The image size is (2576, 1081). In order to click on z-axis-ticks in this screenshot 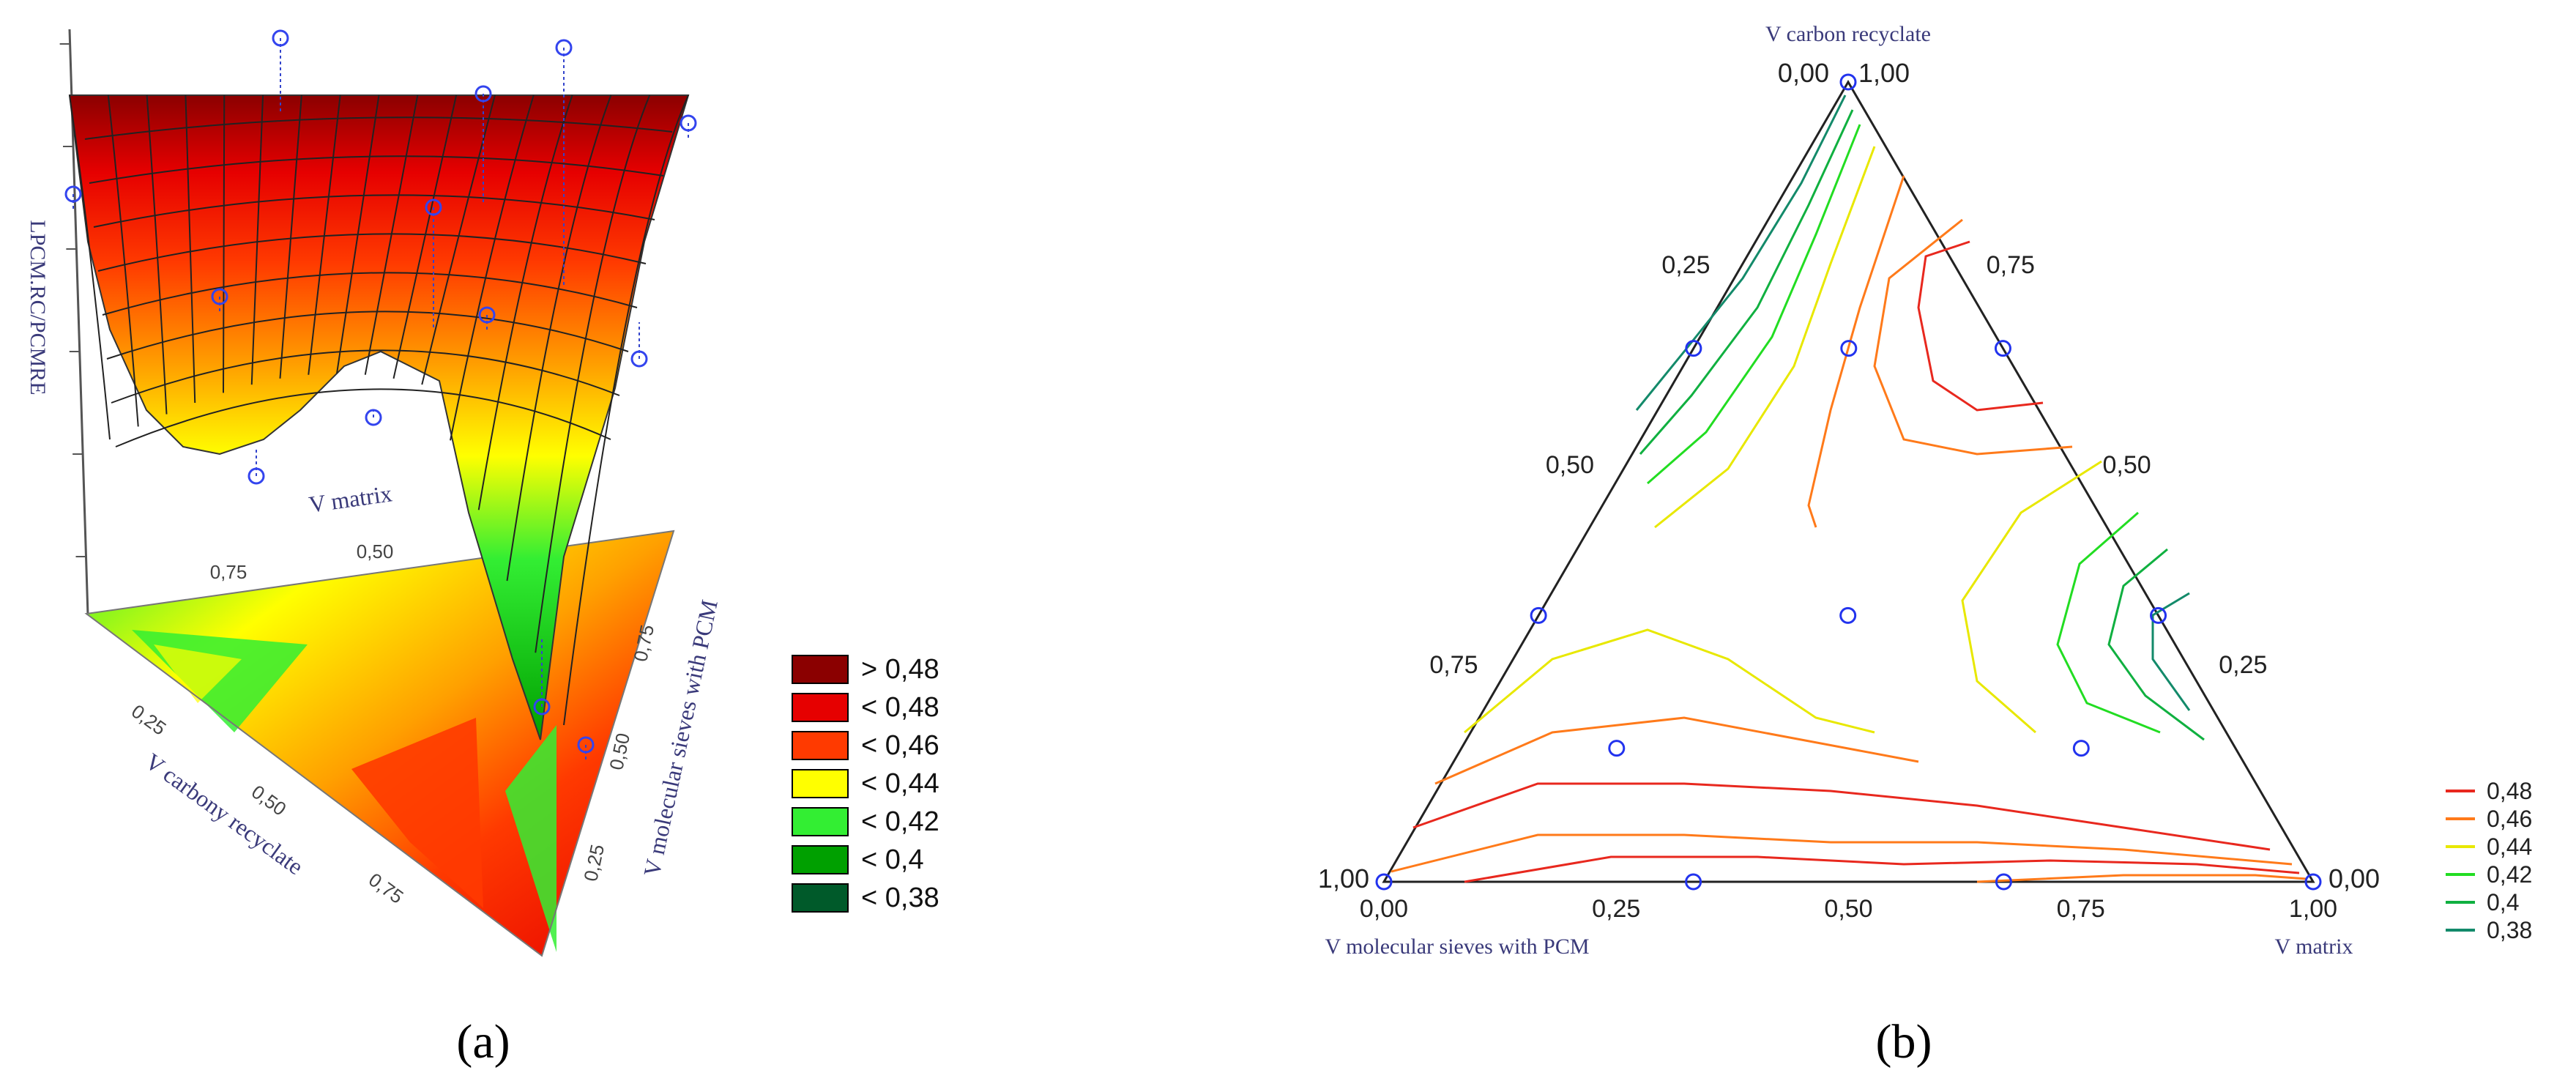, I will do `click(72, 300)`.